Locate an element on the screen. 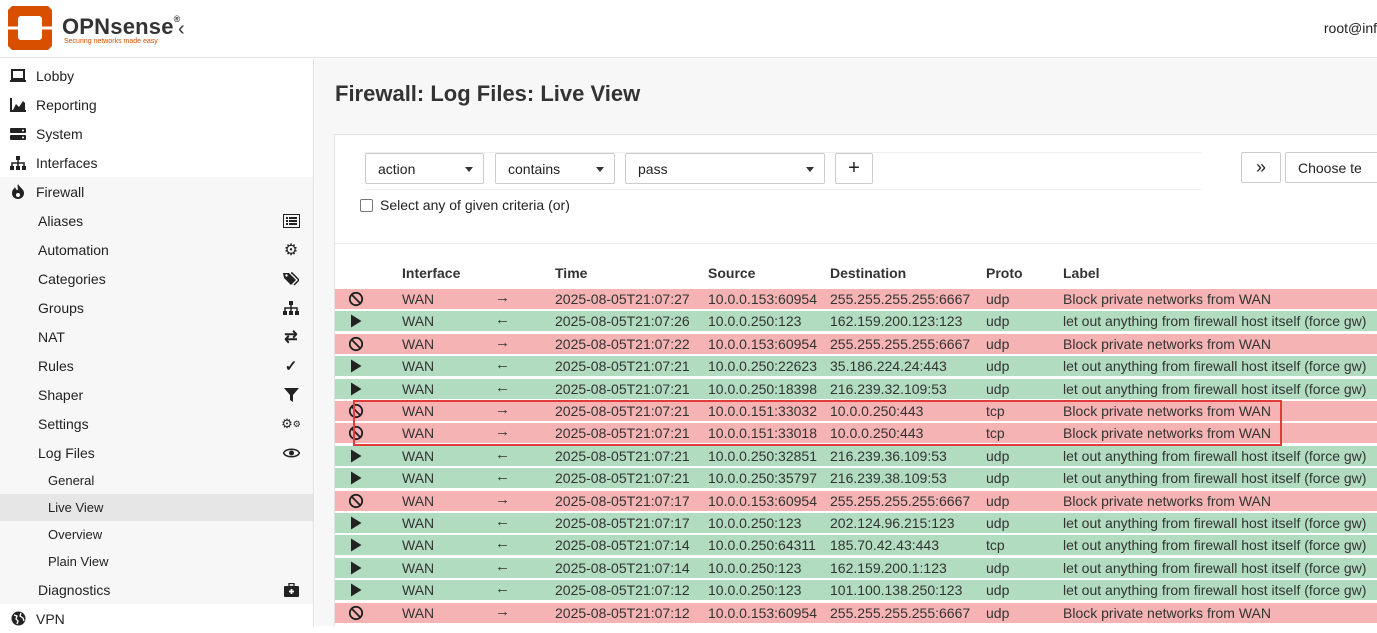  sidebar-item-interfaces: Interfaces is located at coordinates (156, 162).